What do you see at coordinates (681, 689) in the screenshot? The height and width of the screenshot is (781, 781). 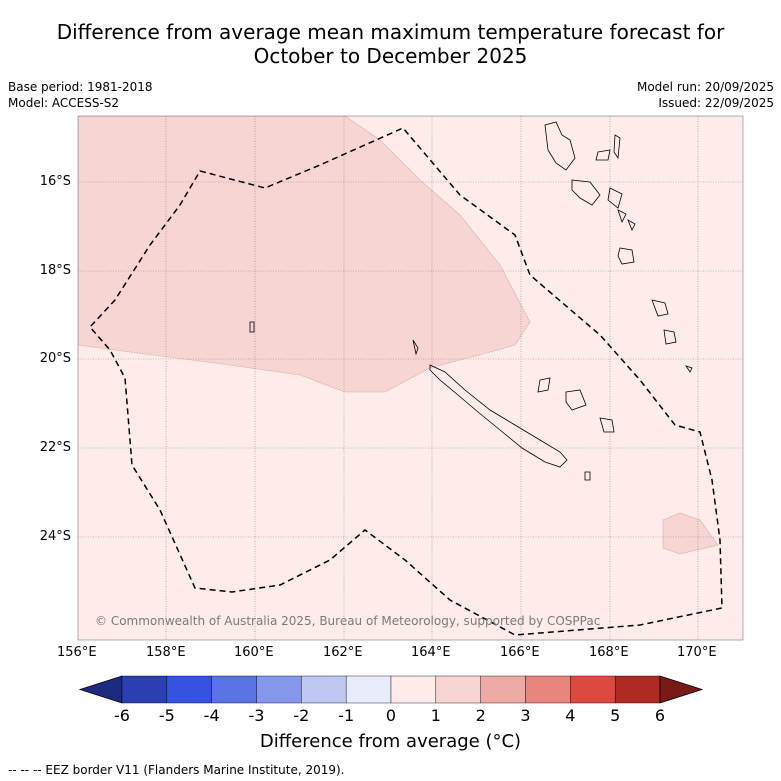 I see `colorbar-over-arrow` at bounding box center [681, 689].